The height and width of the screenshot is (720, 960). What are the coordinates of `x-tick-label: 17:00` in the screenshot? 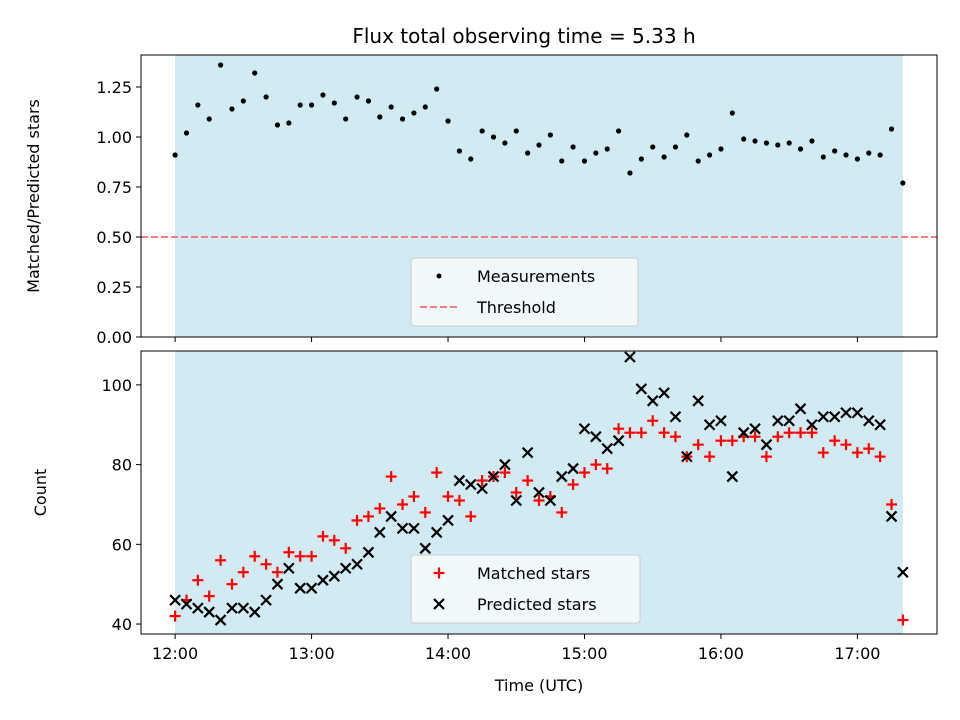 It's located at (857, 653).